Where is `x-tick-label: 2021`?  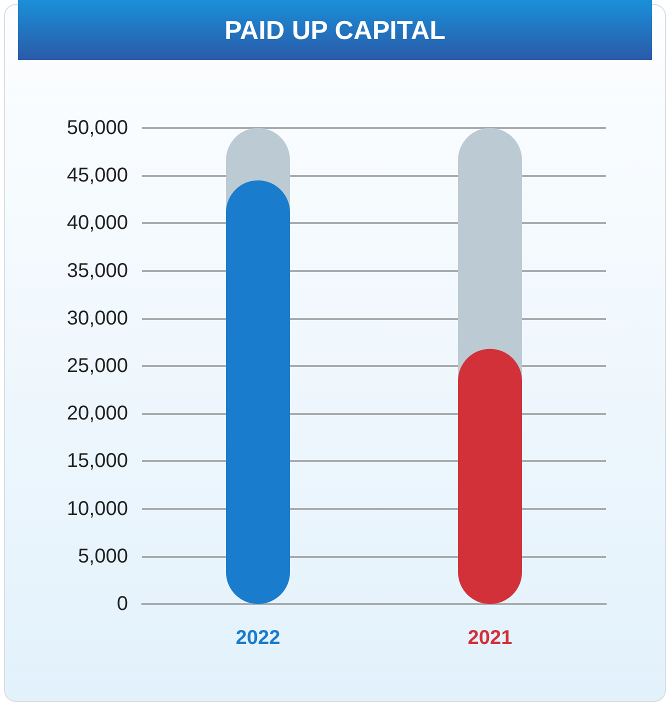
x-tick-label: 2021 is located at coordinates (490, 638).